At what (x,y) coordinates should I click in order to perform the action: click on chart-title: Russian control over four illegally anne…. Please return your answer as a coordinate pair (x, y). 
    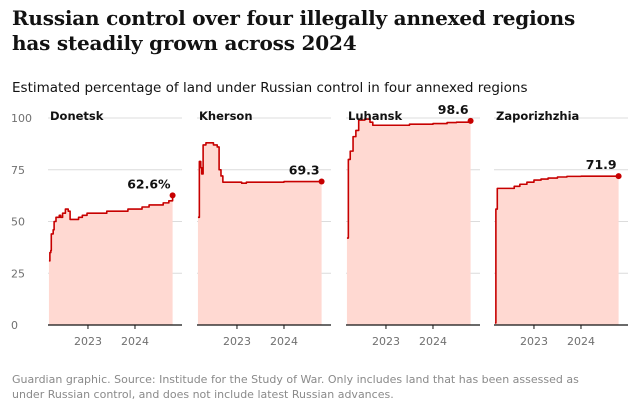
    Looking at the image, I should click on (294, 30).